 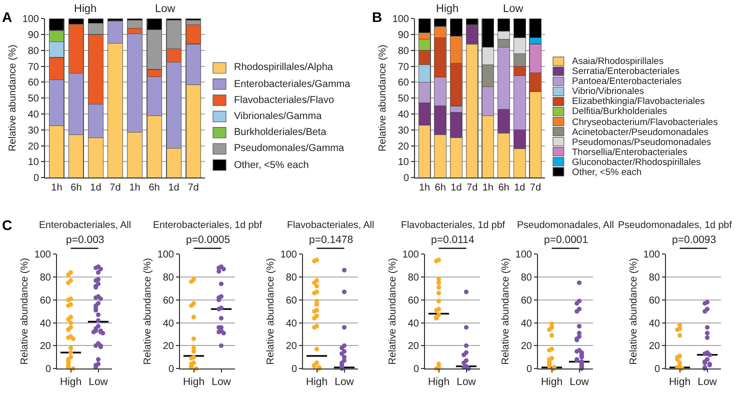 What do you see at coordinates (513, 9) in the screenshot?
I see `text: Low` at bounding box center [513, 9].